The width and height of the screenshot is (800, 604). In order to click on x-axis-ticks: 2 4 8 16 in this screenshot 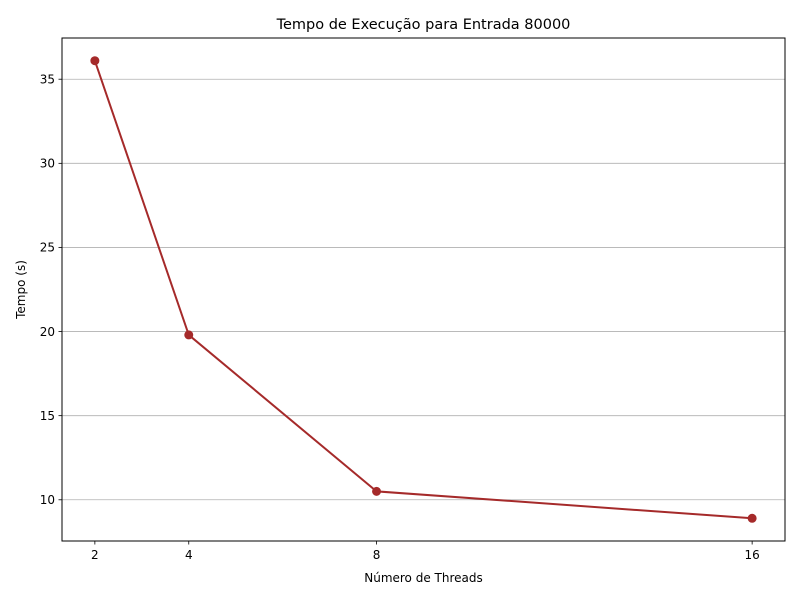, I will do `click(425, 551)`.